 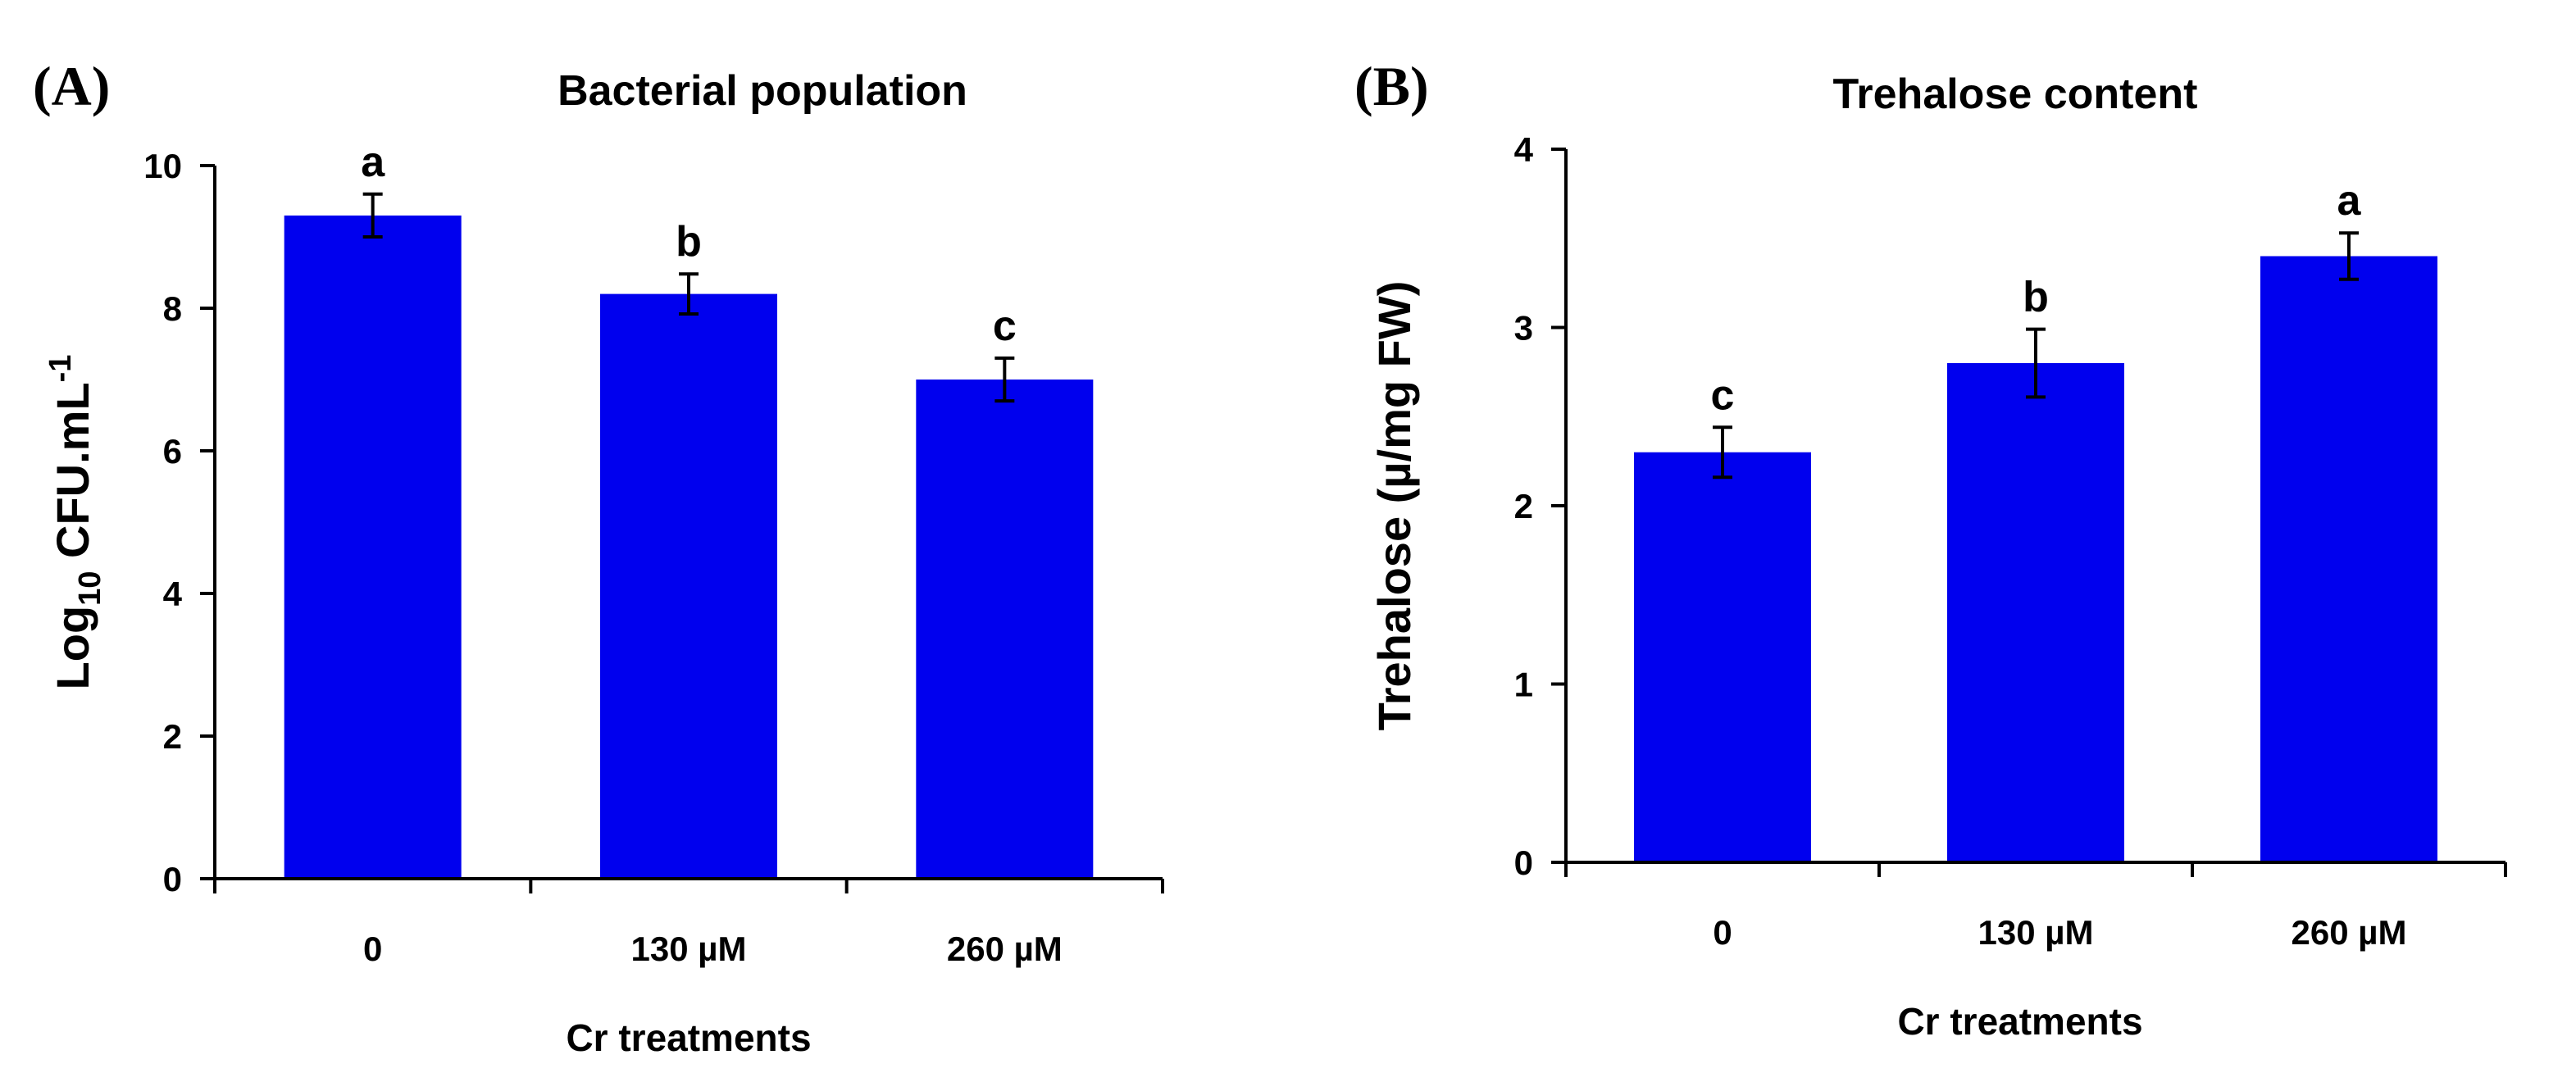 I want to click on panel-label: (A), so click(x=72, y=86).